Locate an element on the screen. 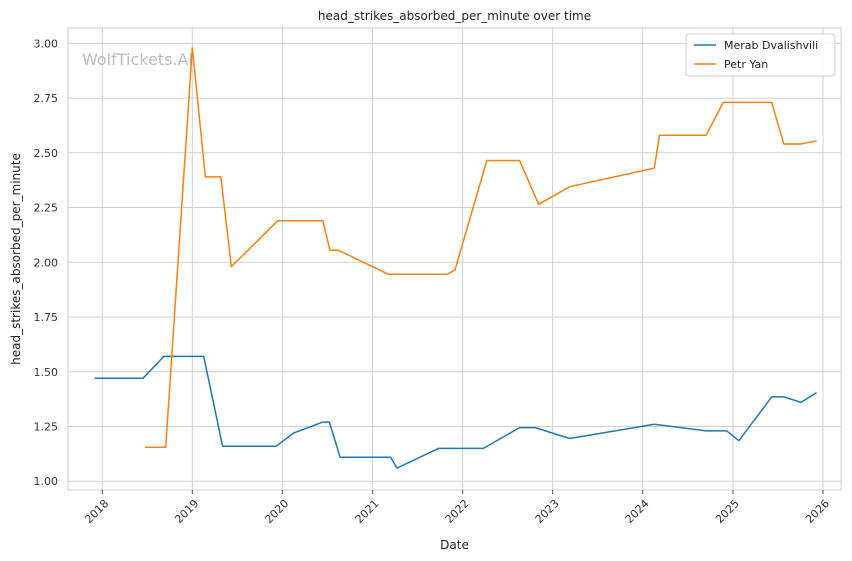 This screenshot has height=561, width=852. y-axis-ticks: 1.00 1.25 1.50 1.75 2.00 2.25 2.50 2.75 3.00 is located at coordinates (46, 262).